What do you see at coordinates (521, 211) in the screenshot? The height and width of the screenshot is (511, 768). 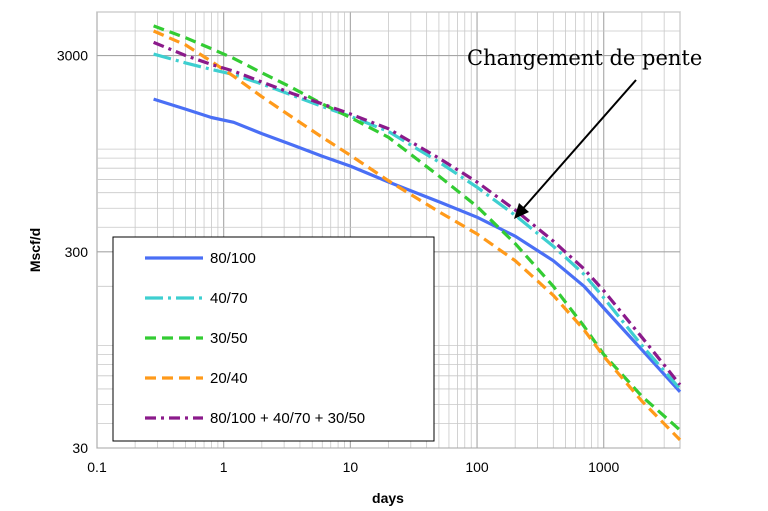 I see `annotation-arrowhead` at bounding box center [521, 211].